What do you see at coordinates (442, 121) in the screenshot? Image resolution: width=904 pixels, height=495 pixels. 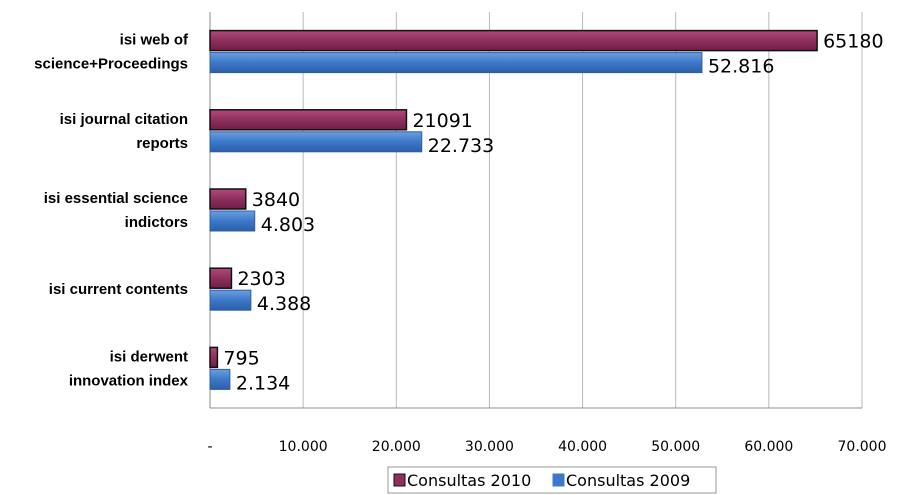 I see `data-label: 21091` at bounding box center [442, 121].